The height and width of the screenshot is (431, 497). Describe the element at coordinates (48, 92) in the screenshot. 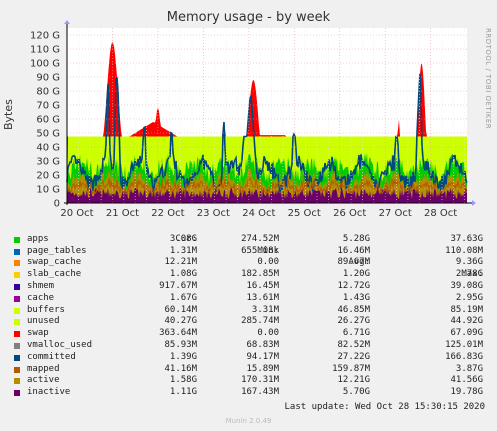

I see `y-tick-label: 80 G` at that location.